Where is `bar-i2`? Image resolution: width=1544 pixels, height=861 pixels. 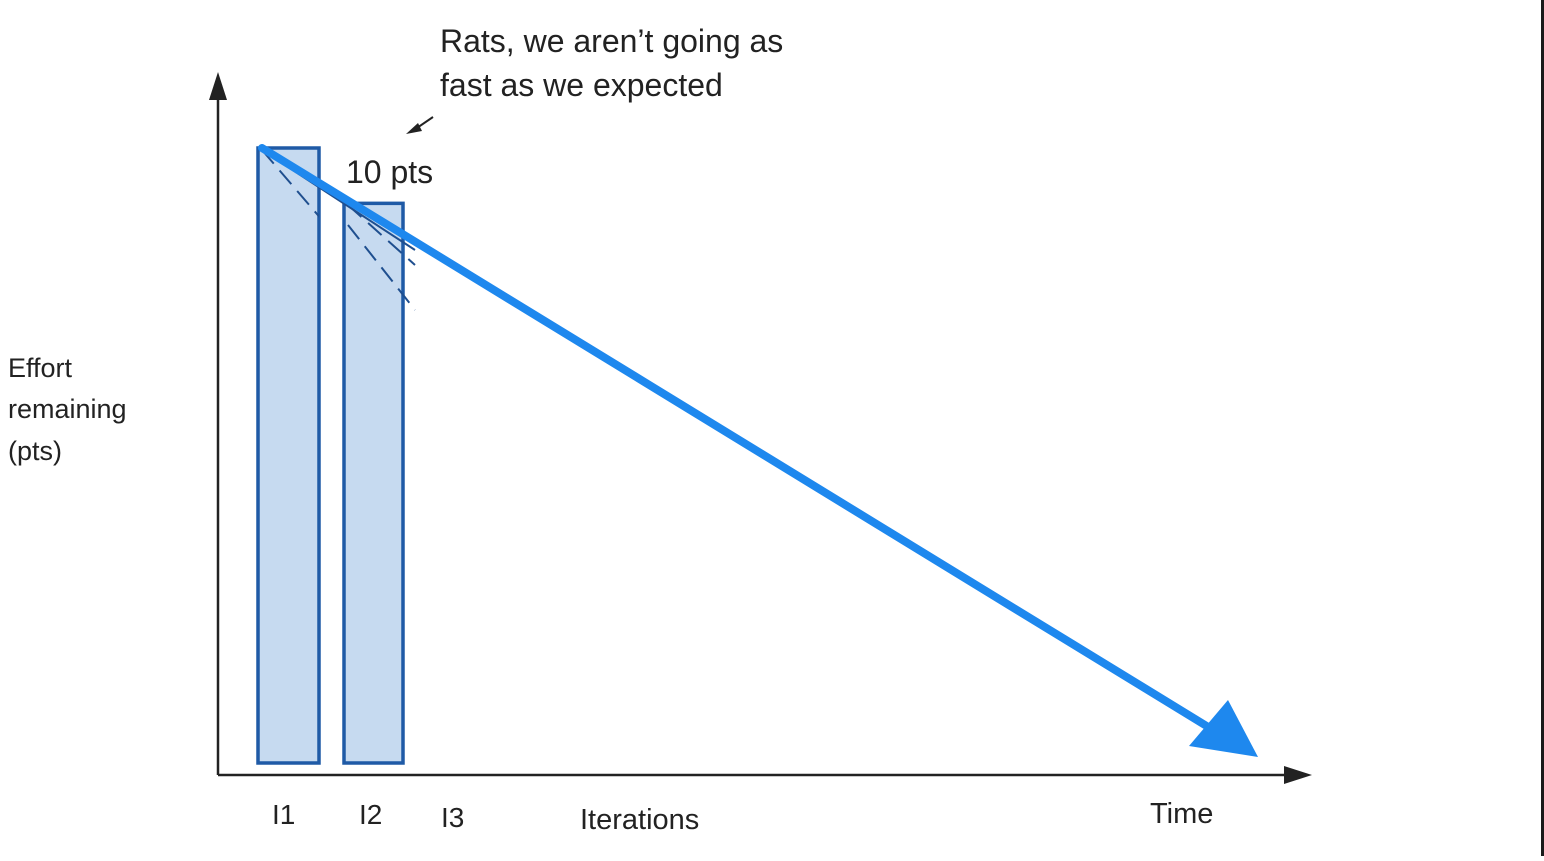 bar-i2 is located at coordinates (373, 483).